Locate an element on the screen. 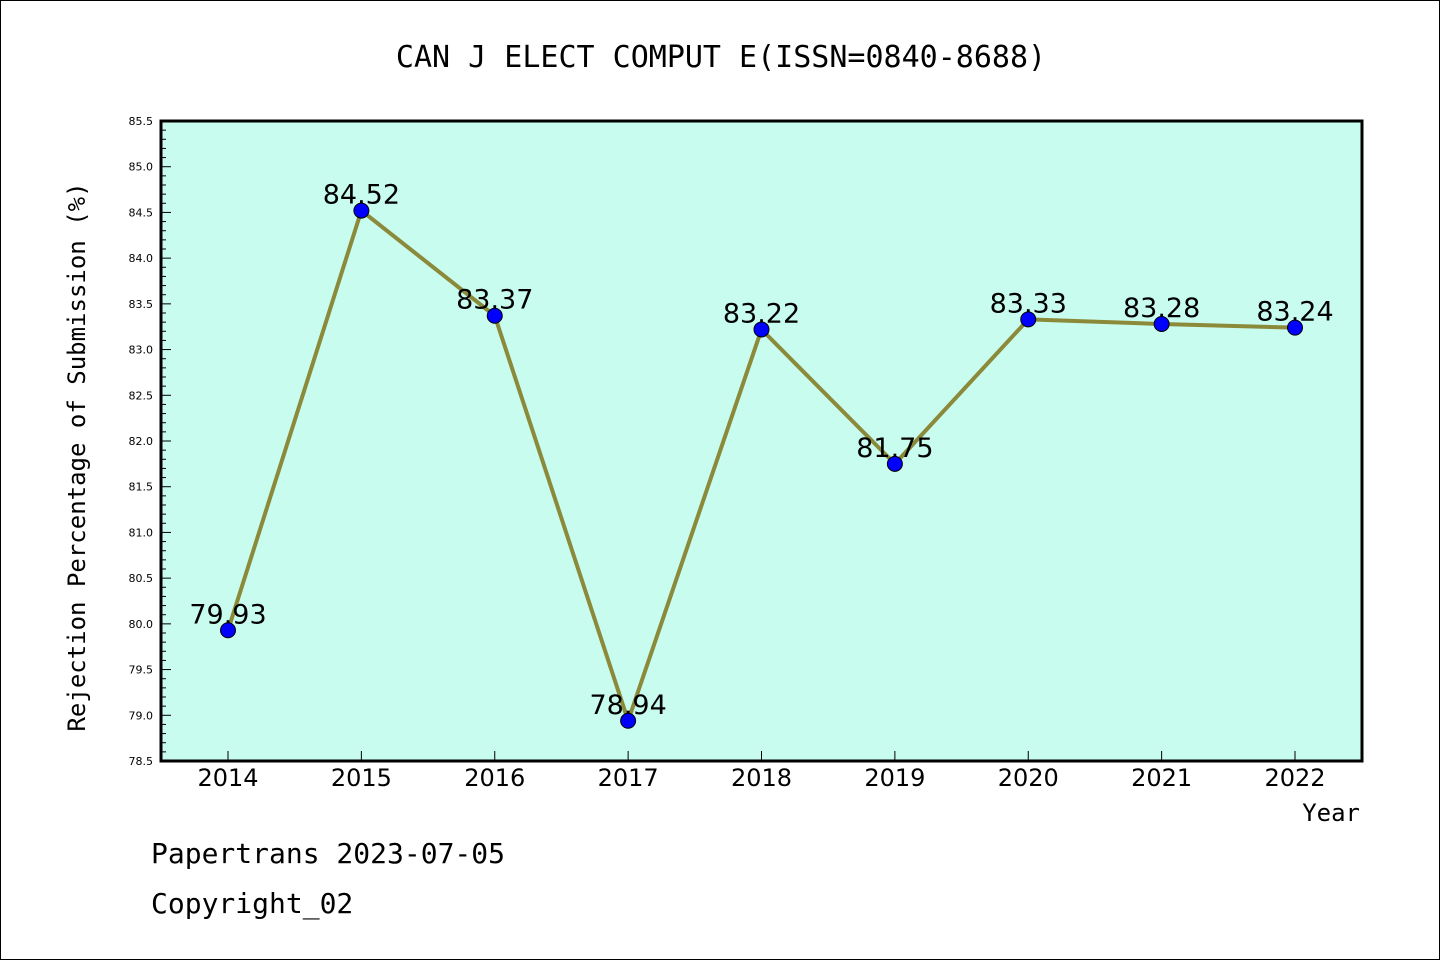 This screenshot has width=1440, height=961. y-tick-label: 85.0 is located at coordinates (141, 167).